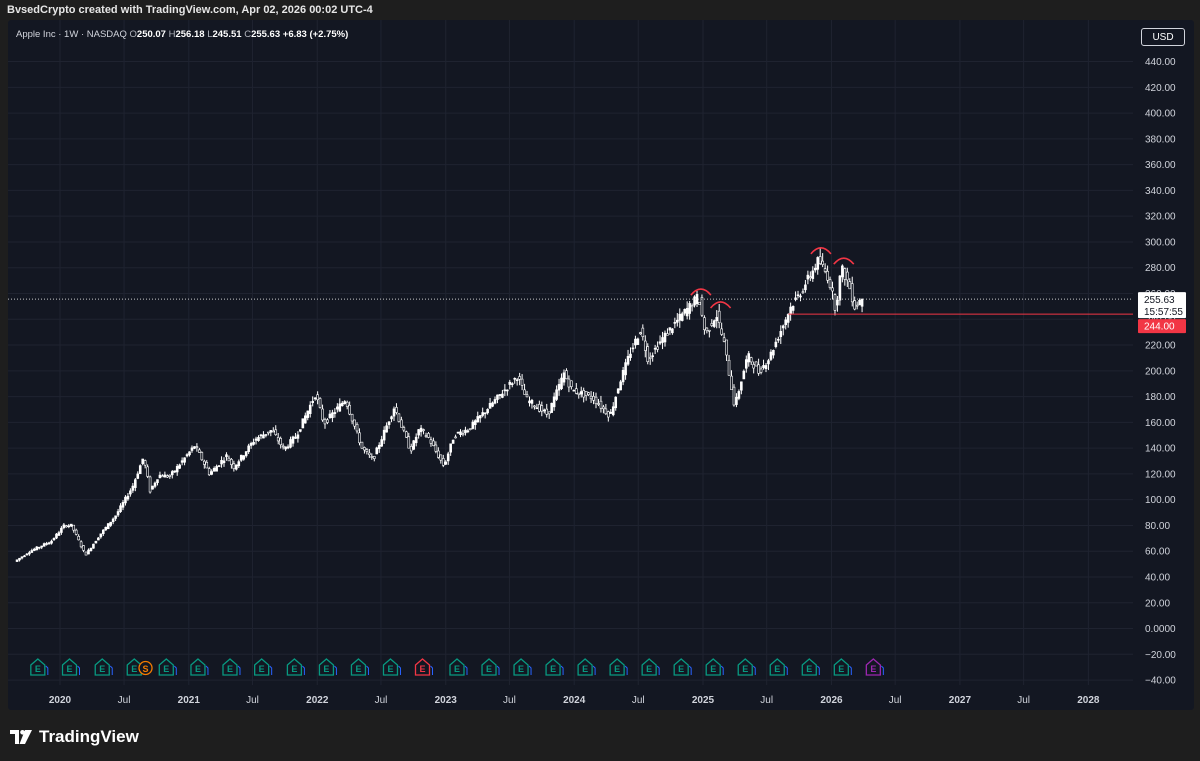 The width and height of the screenshot is (1200, 761). I want to click on symbol-label: Apple Inc · 1W · NASDAQ, so click(71, 34).